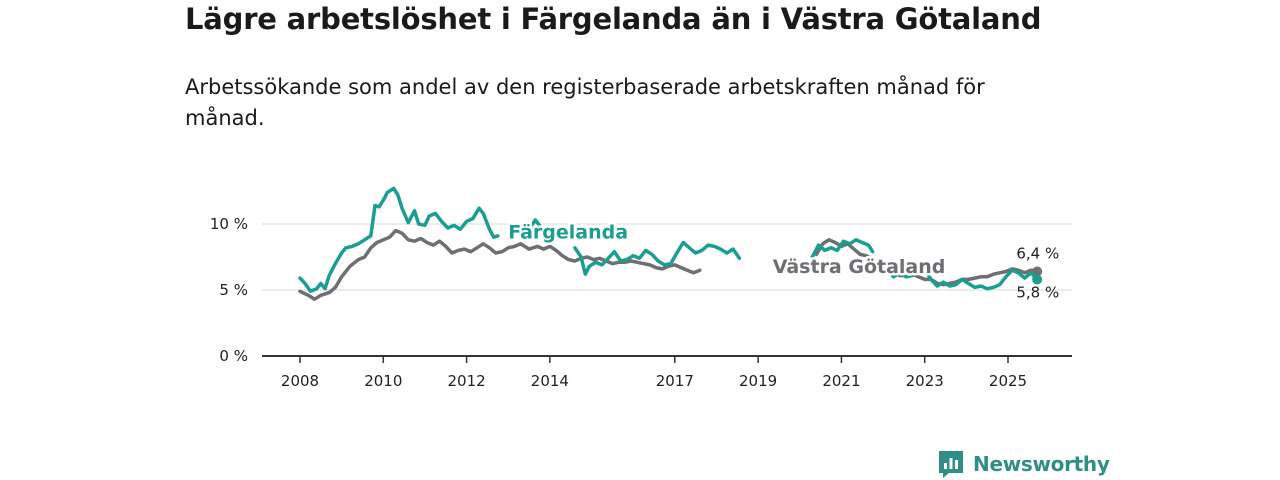 The width and height of the screenshot is (1280, 480). I want to click on y-tick-label: 0 %, so click(233, 356).